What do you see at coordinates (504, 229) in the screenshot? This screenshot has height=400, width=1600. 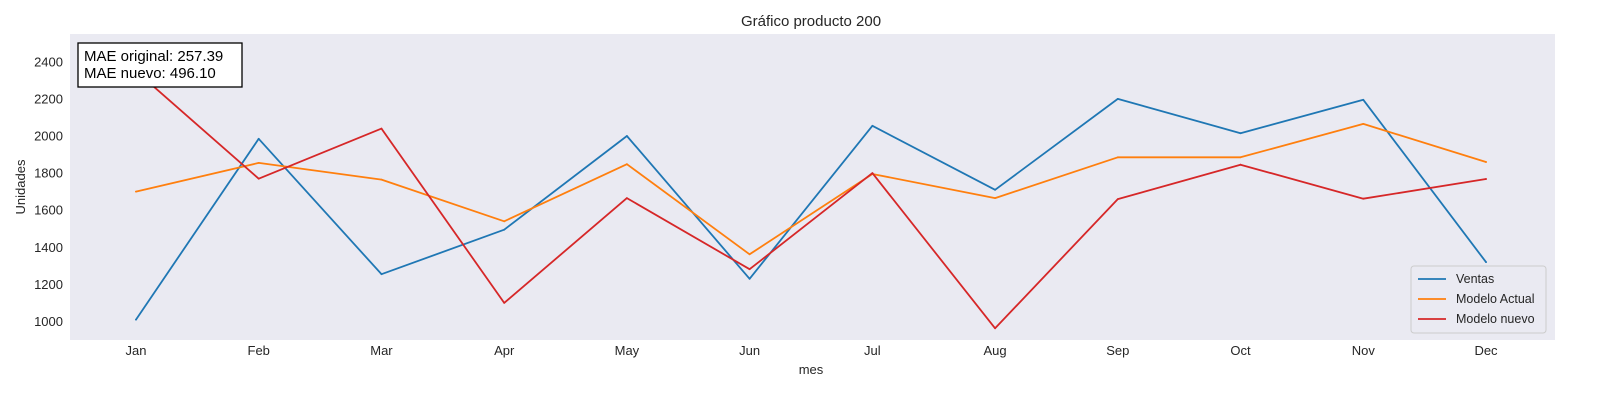 I see `data-point-ventas-apr` at bounding box center [504, 229].